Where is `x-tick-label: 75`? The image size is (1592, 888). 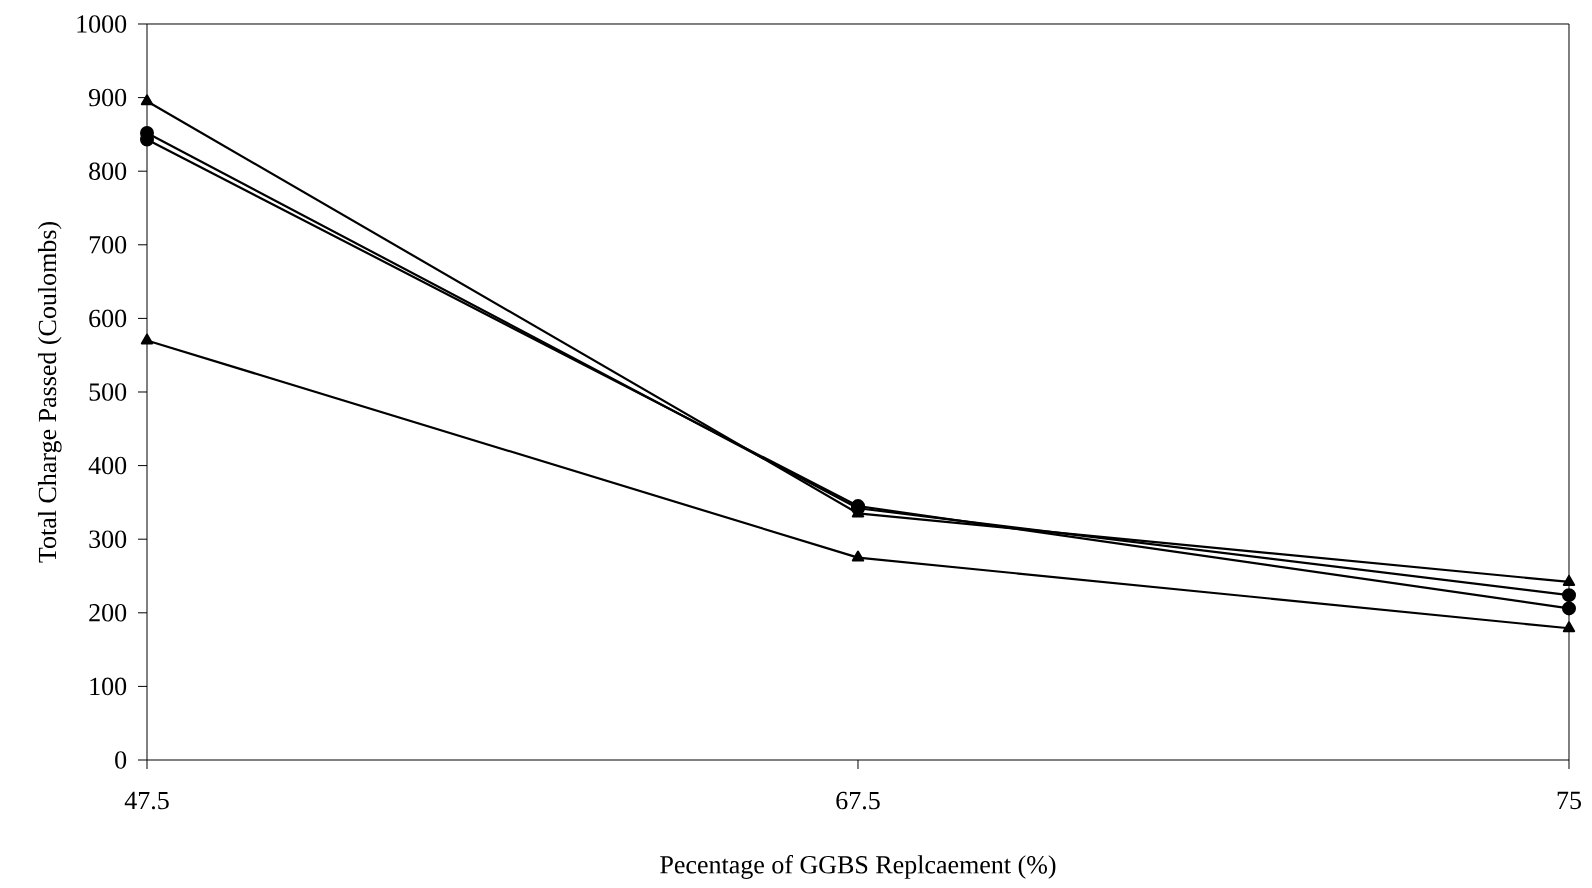
x-tick-label: 75 is located at coordinates (1569, 800).